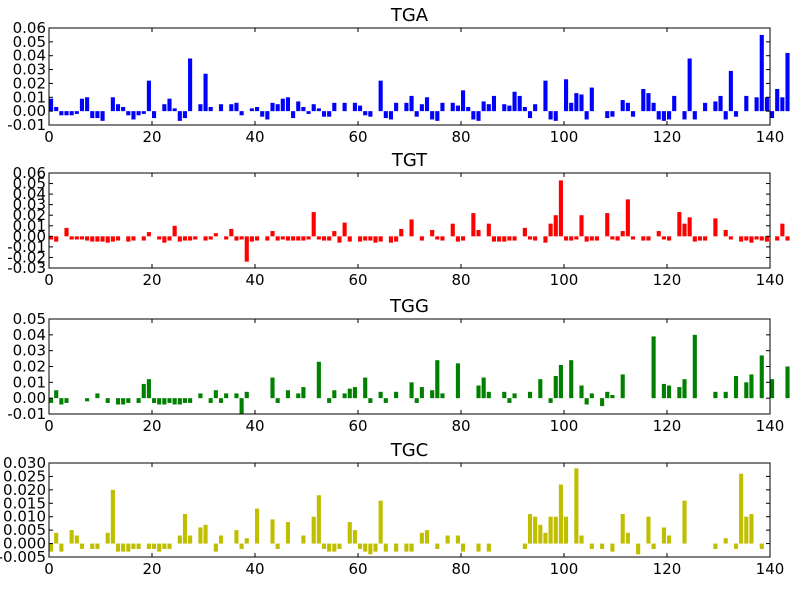 This screenshot has width=800, height=600. I want to click on y-tick-label: 0.000, so click(24, 544).